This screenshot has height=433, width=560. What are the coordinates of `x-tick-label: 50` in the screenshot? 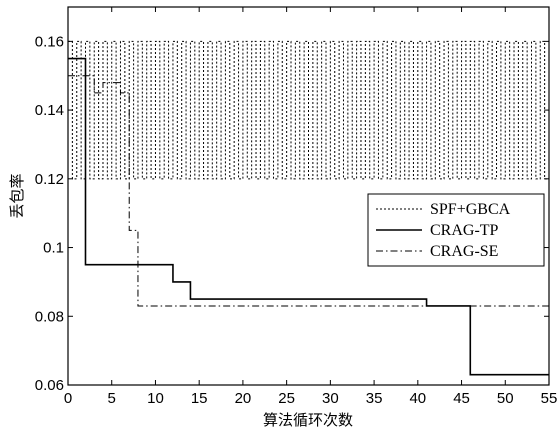 It's located at (505, 398).